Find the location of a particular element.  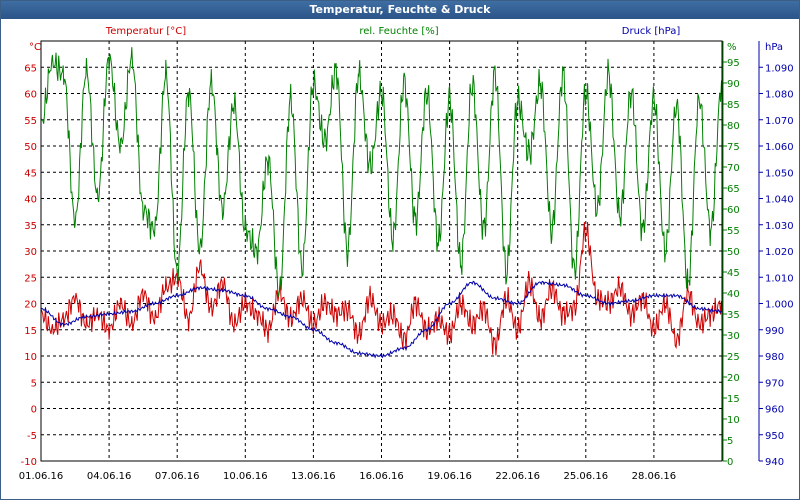

pressure-tick-label: 940 is located at coordinates (774, 462).